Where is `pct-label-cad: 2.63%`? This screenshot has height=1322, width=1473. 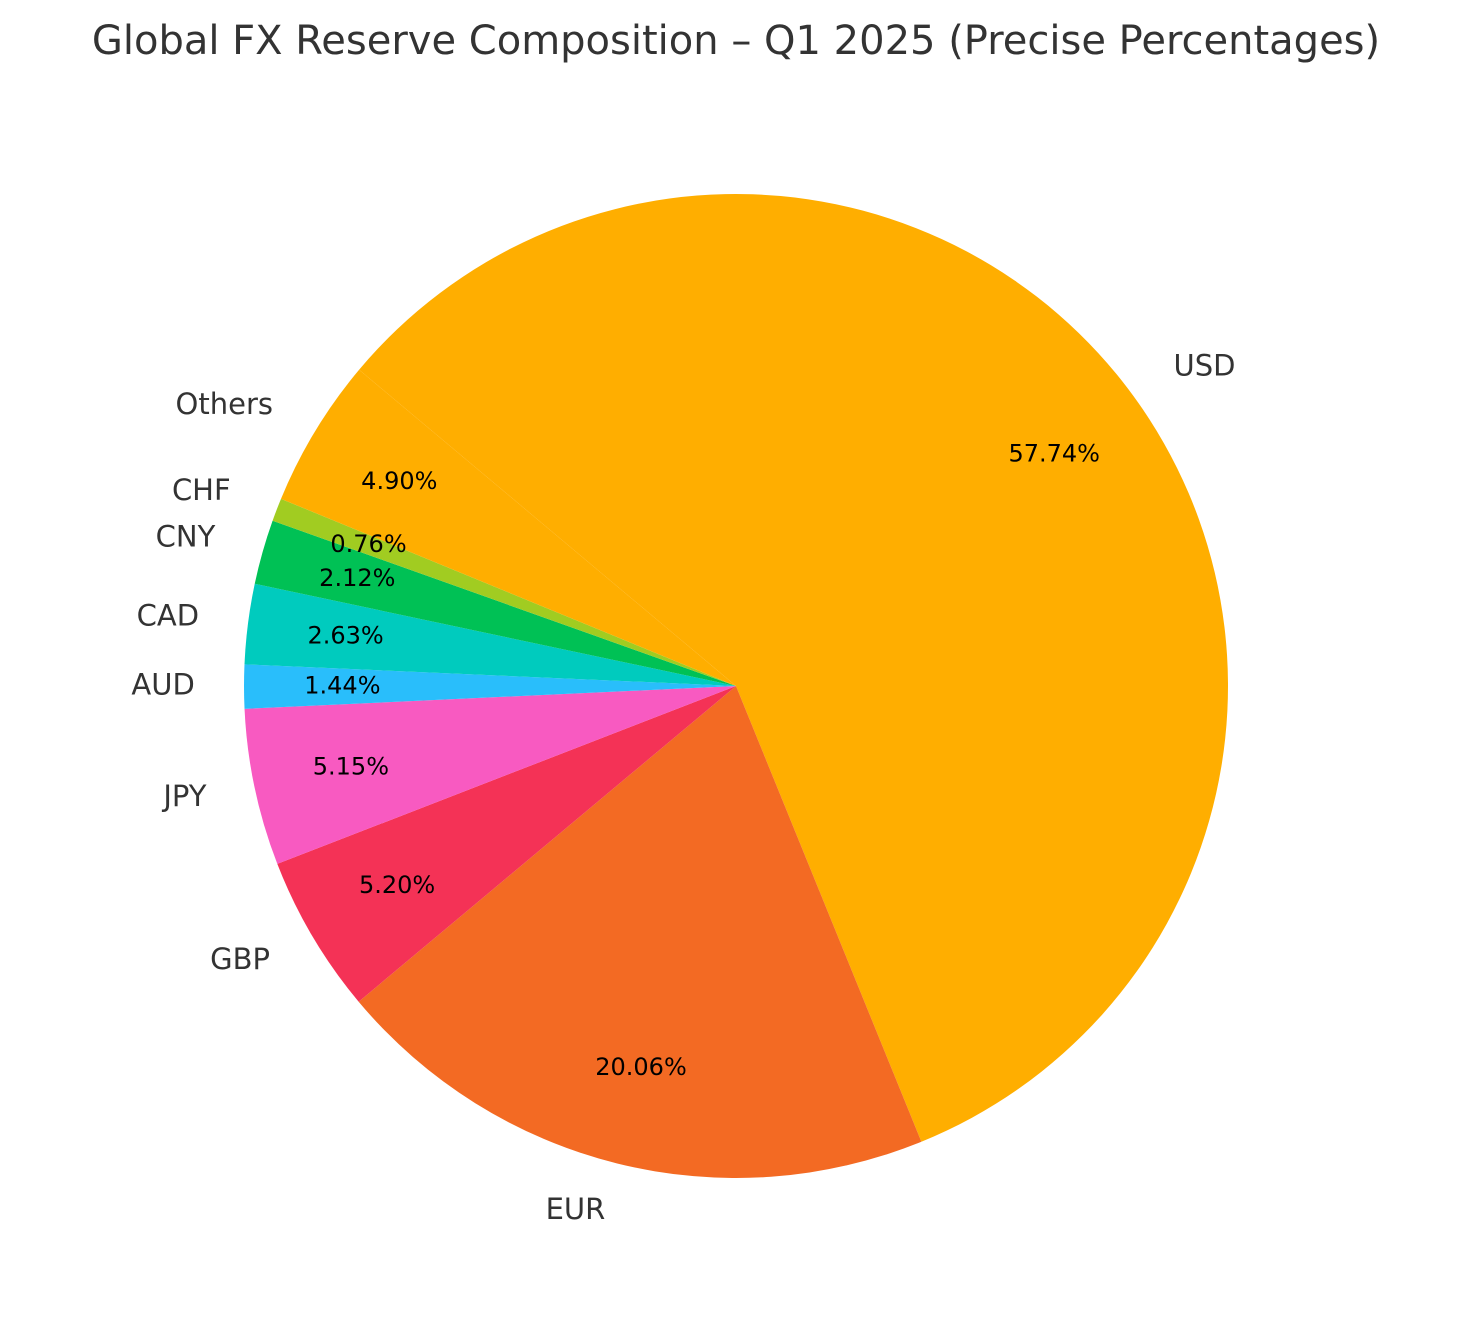 pct-label-cad: 2.63% is located at coordinates (345, 635).